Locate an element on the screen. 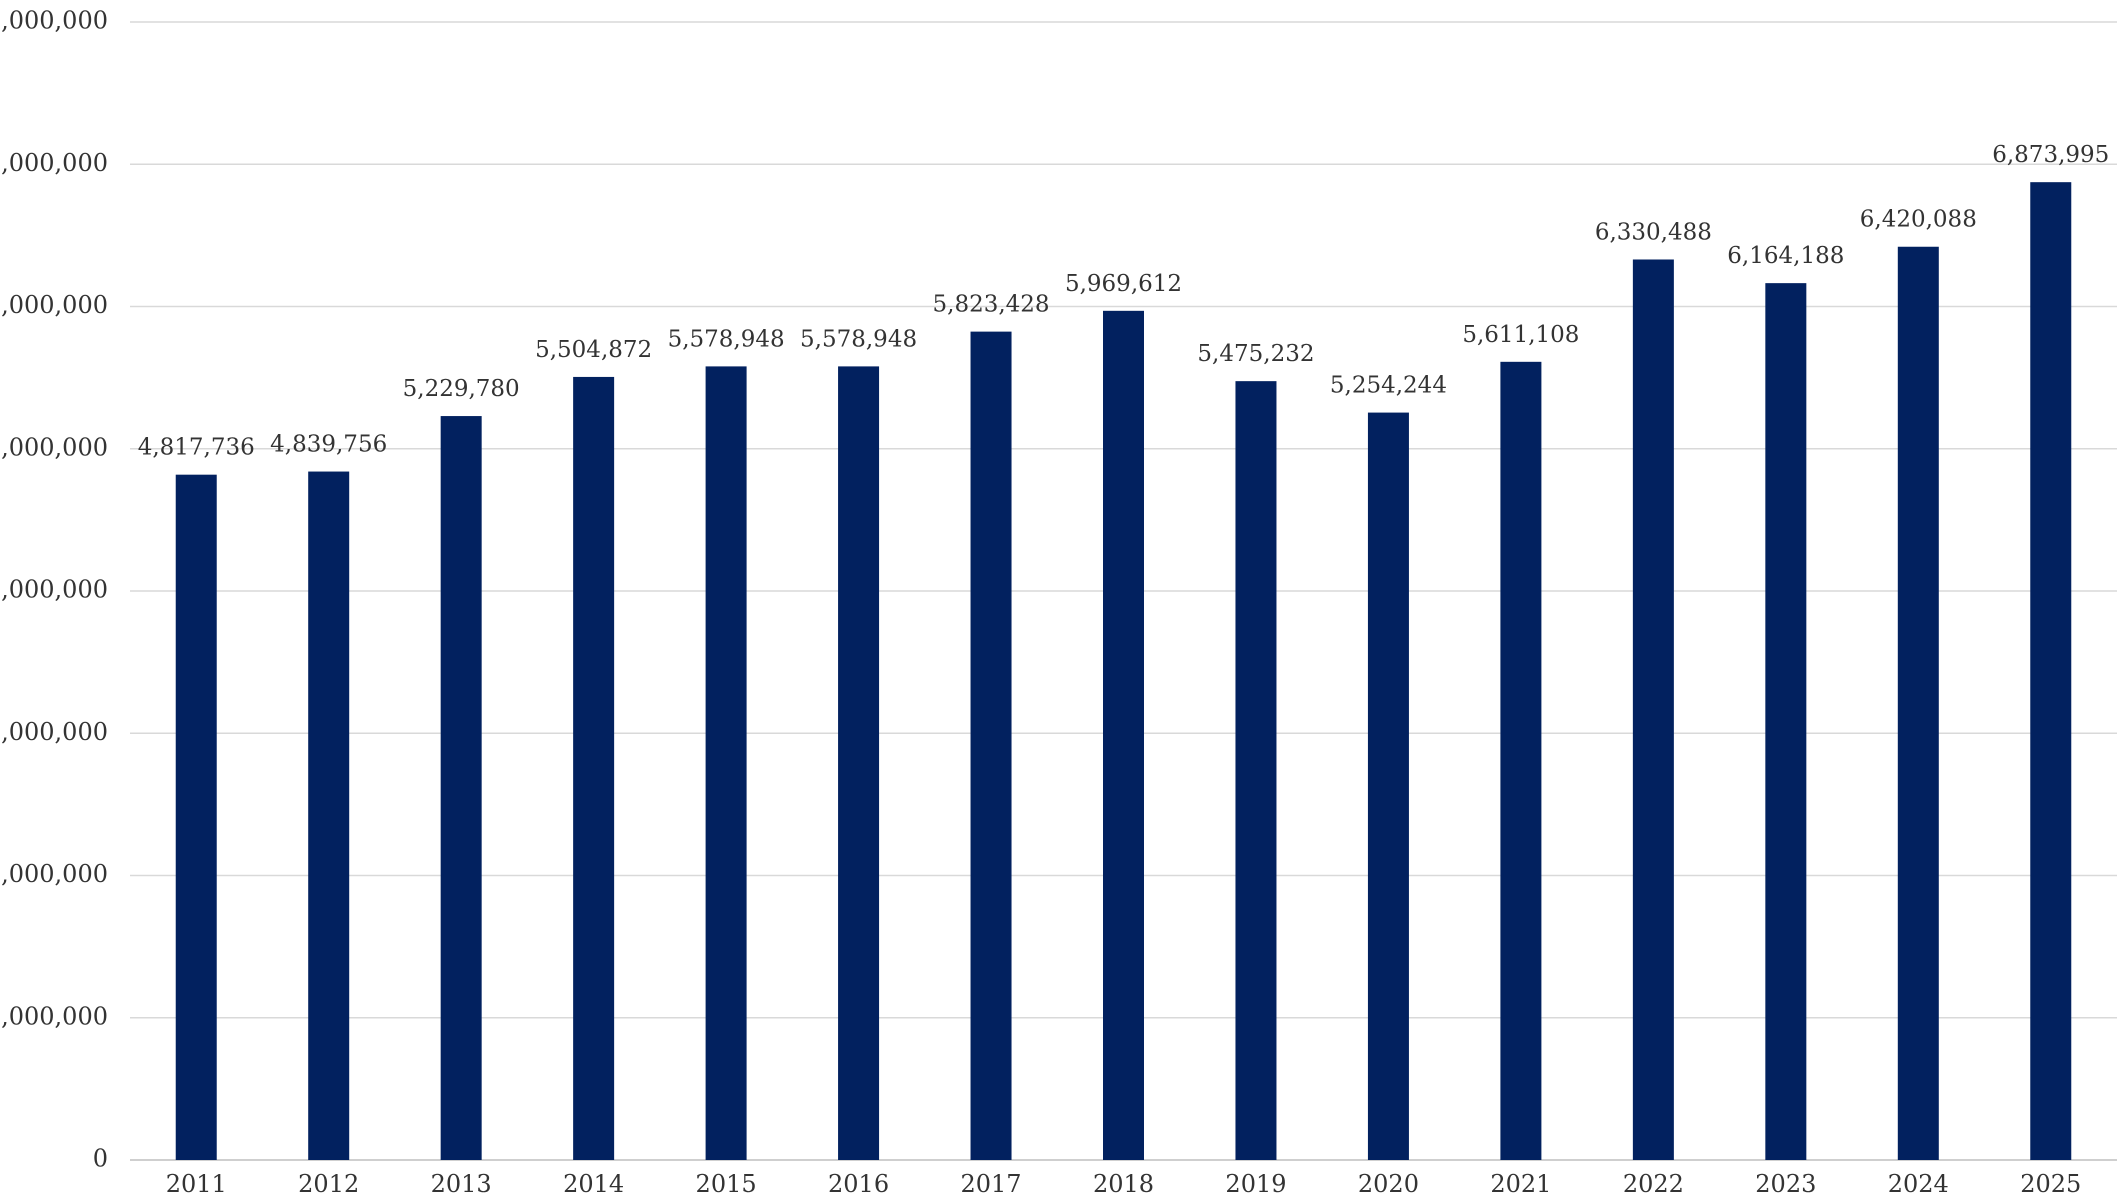  data-label: 6,330,488 is located at coordinates (1653, 232).